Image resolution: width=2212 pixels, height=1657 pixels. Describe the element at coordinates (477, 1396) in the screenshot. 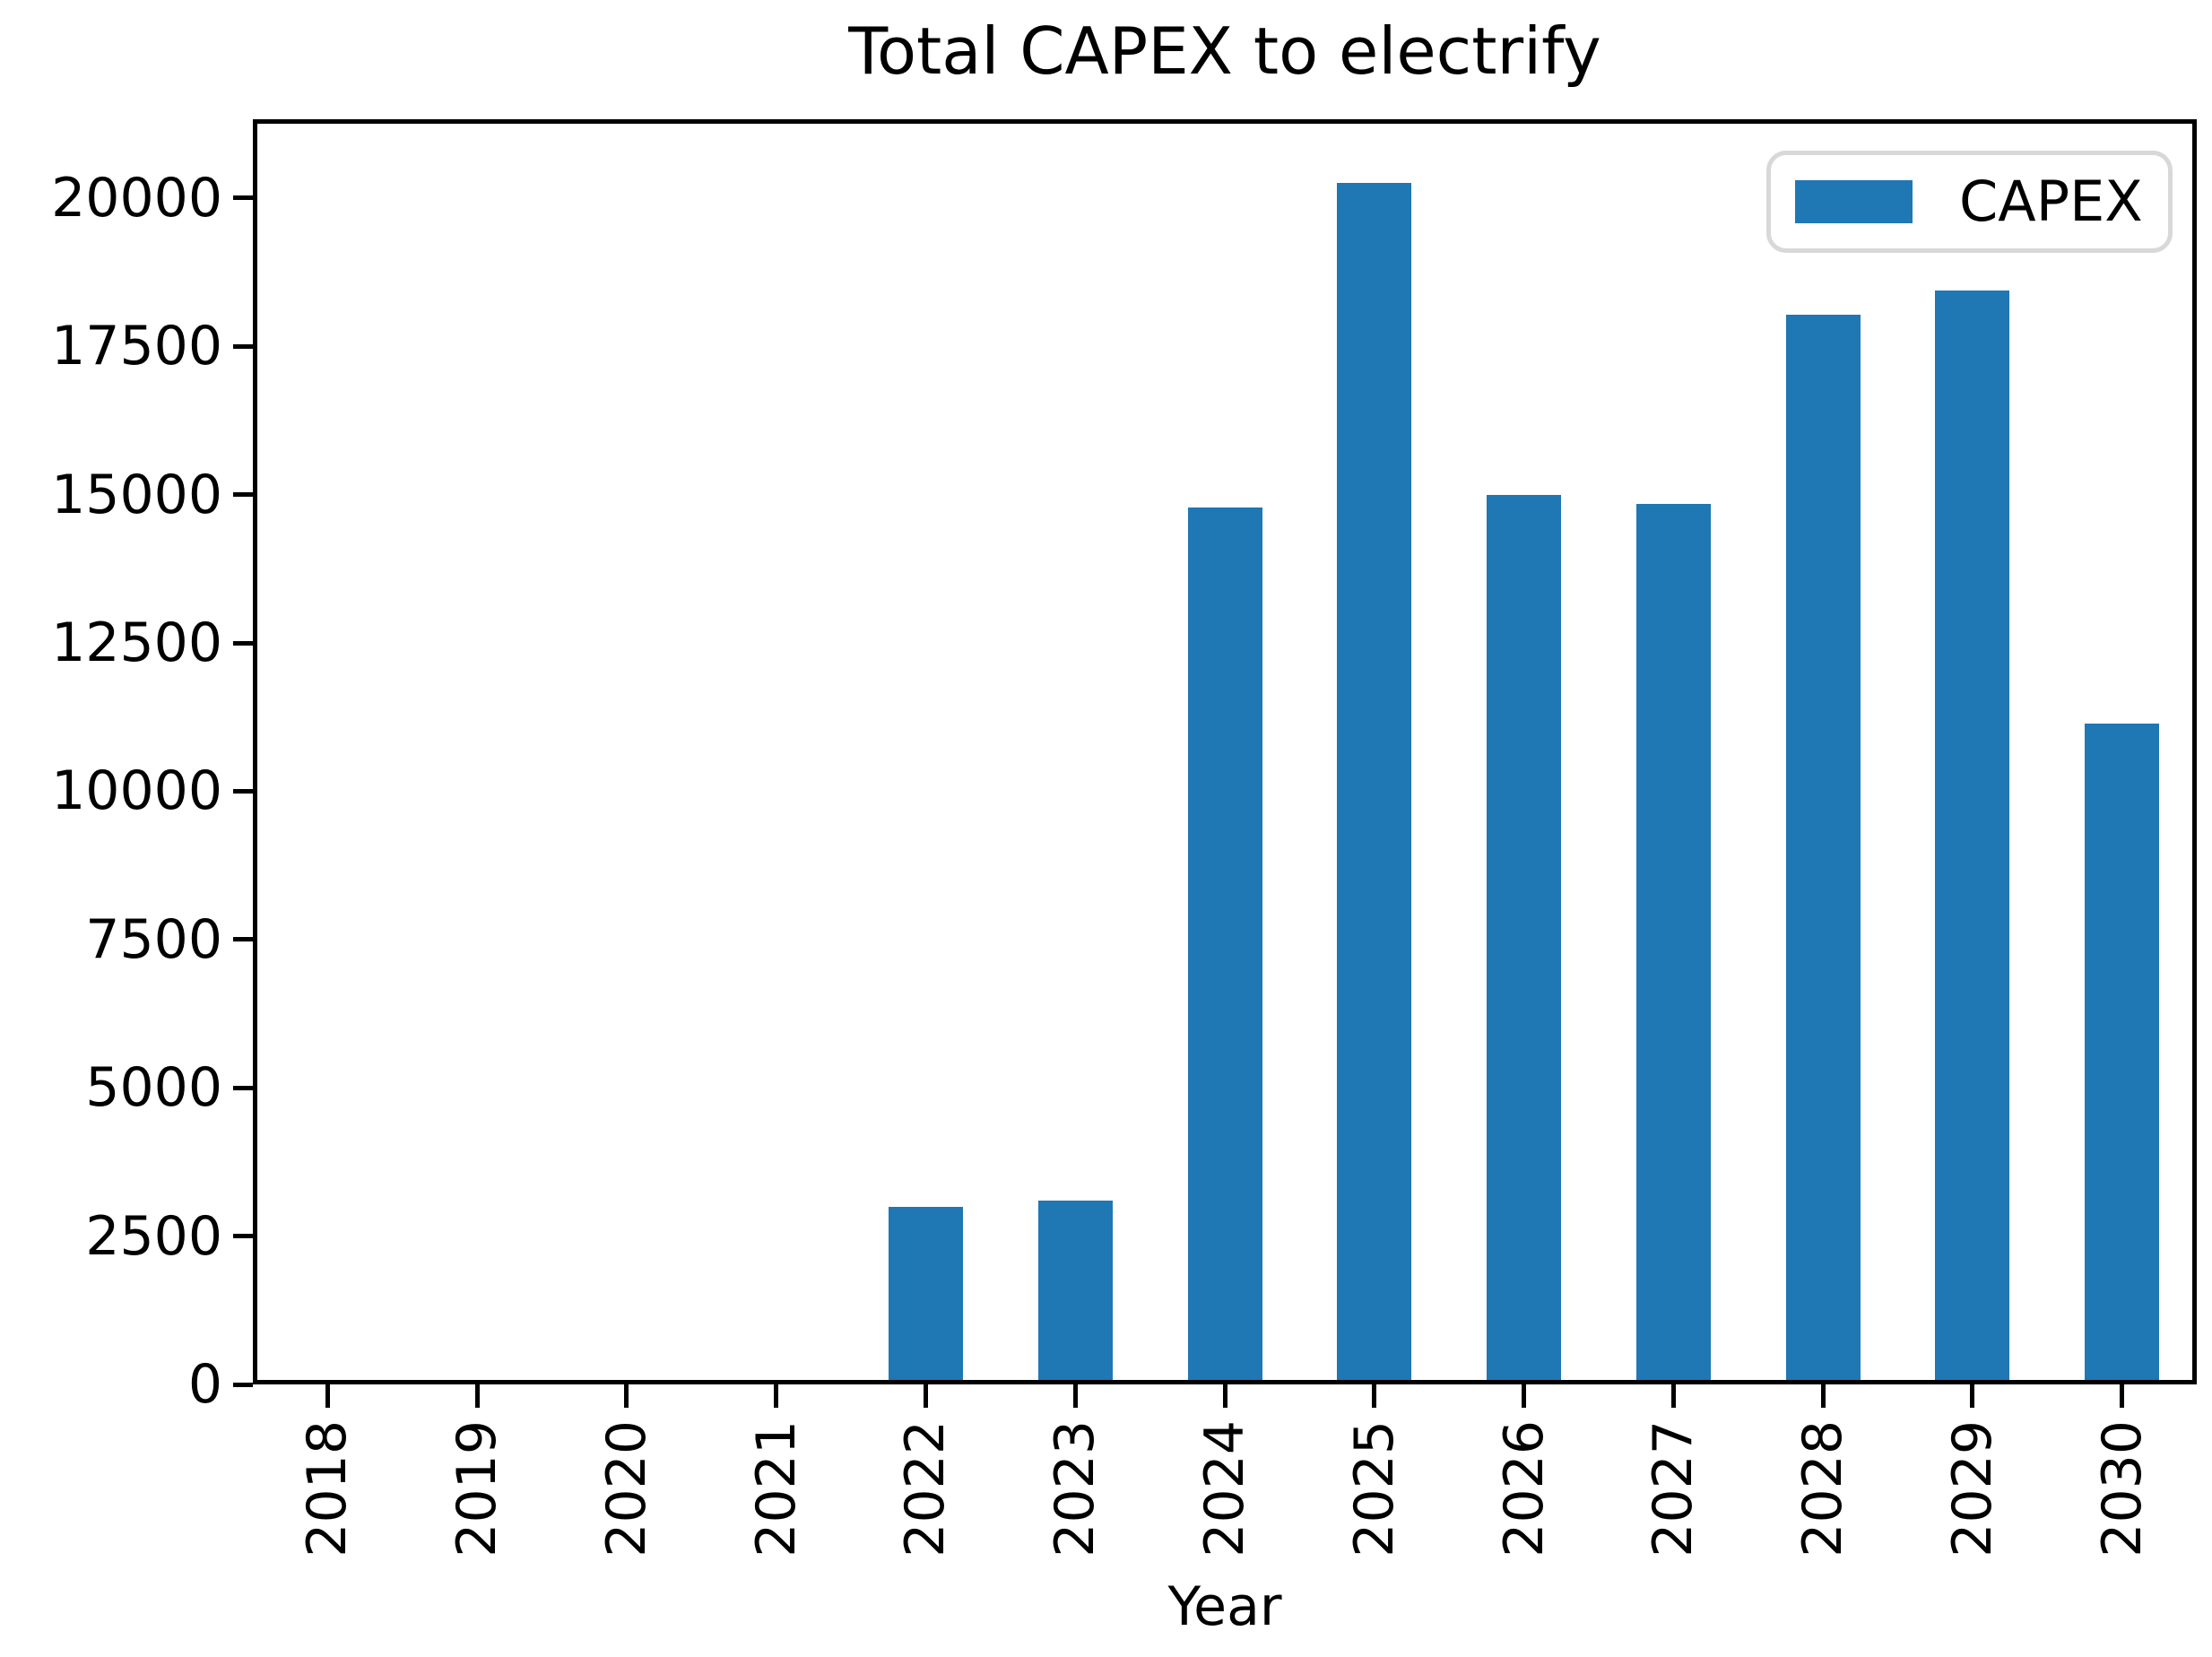

I see `x-tick-mark-2019` at that location.